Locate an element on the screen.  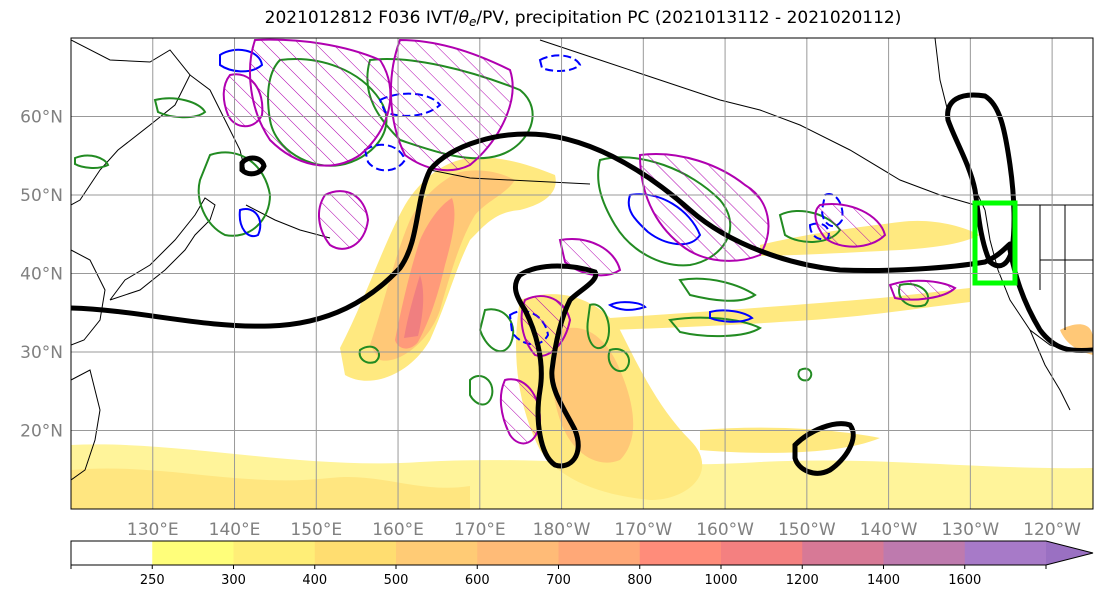
colorbar-extend-arrow is located at coordinates (1069, 553).